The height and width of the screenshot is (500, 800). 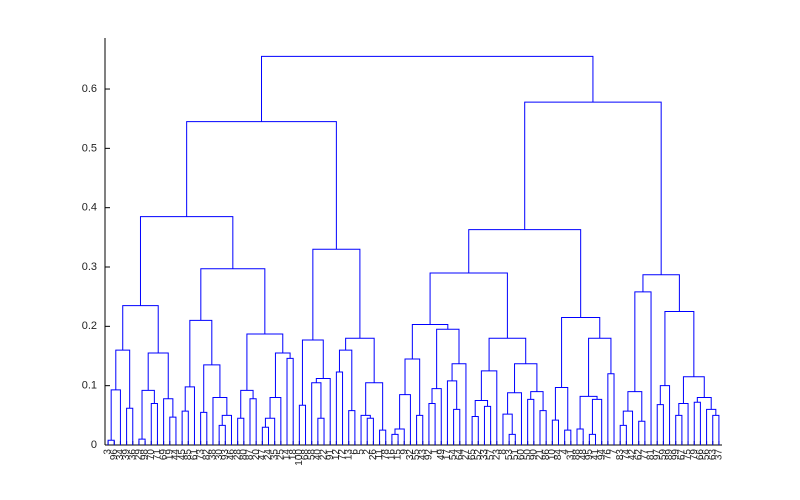 I want to click on leaf-label: 14, so click(x=287, y=455).